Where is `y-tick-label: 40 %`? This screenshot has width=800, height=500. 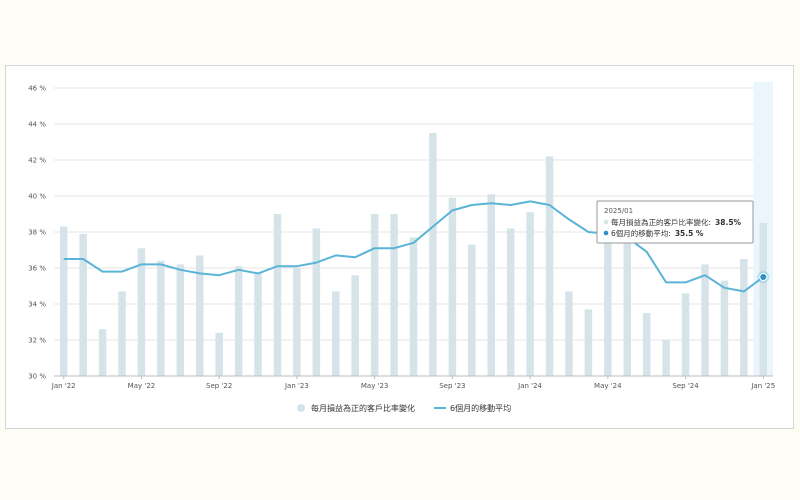
y-tick-label: 40 % is located at coordinates (37, 197).